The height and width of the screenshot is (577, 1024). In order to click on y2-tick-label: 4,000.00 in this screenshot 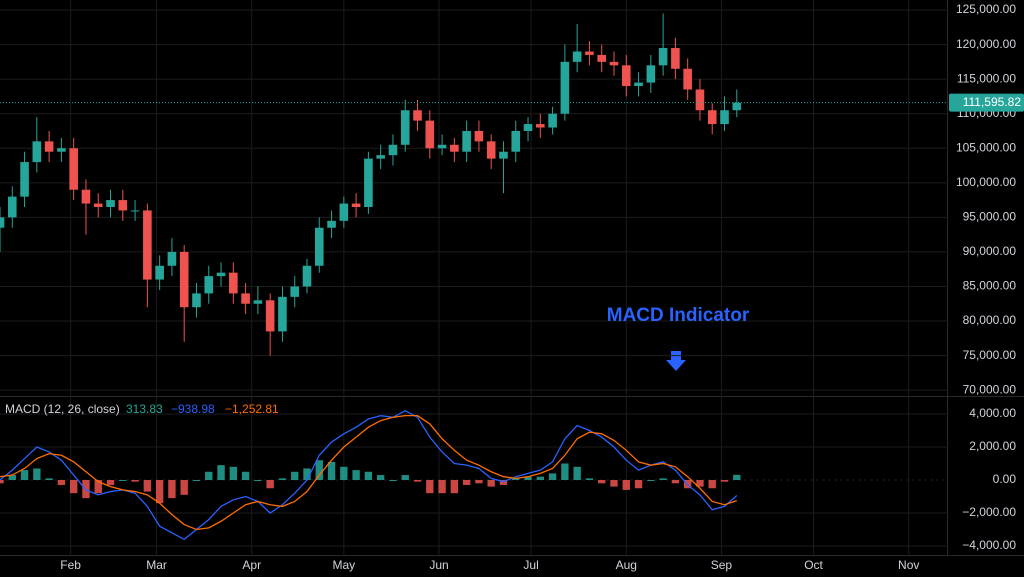, I will do `click(992, 413)`.